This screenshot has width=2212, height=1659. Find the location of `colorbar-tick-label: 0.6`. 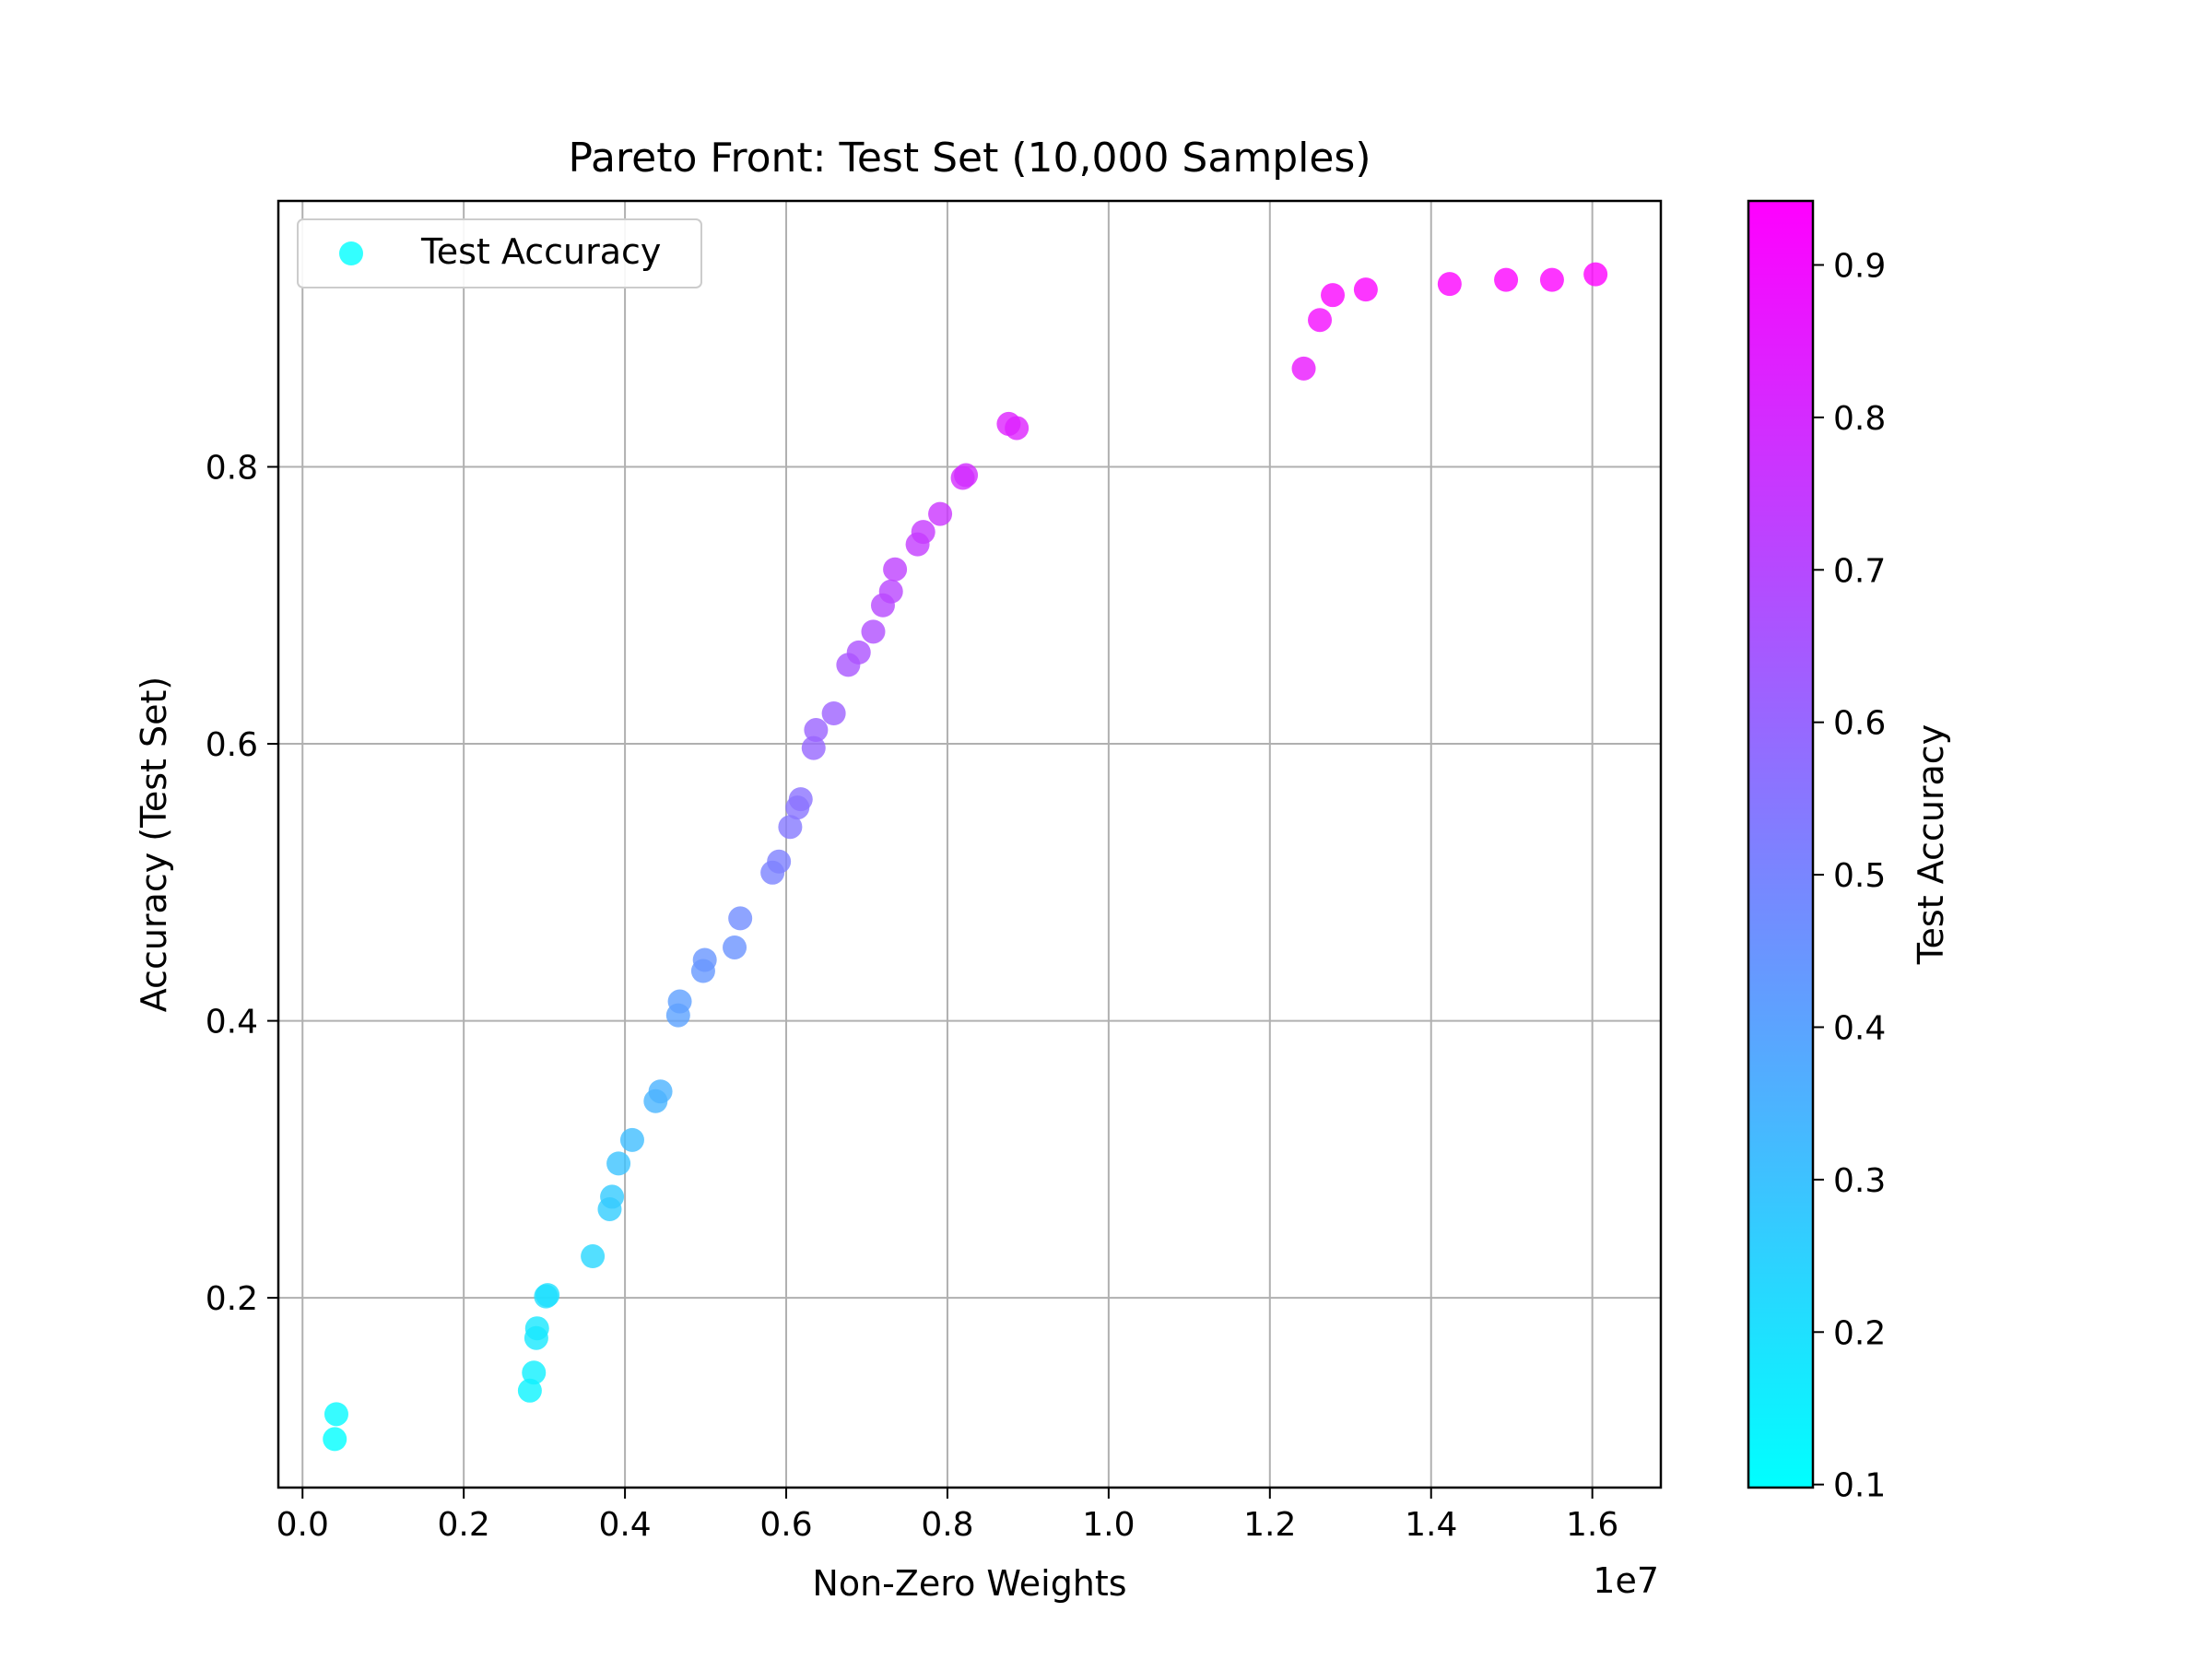

colorbar-tick-label: 0.6 is located at coordinates (1859, 724).